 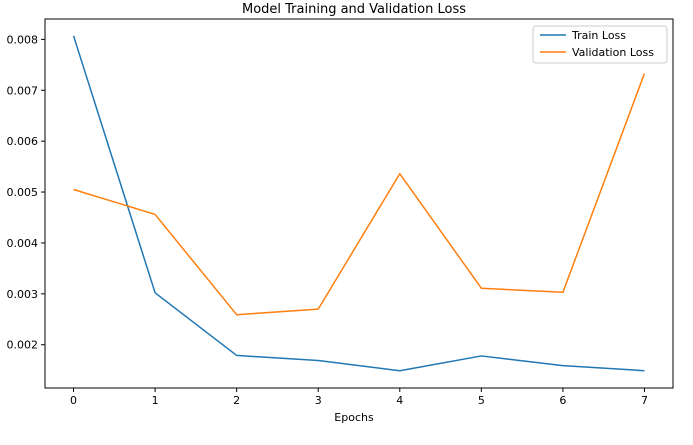 What do you see at coordinates (23, 294) in the screenshot?
I see `y-tick-label: 0.003` at bounding box center [23, 294].